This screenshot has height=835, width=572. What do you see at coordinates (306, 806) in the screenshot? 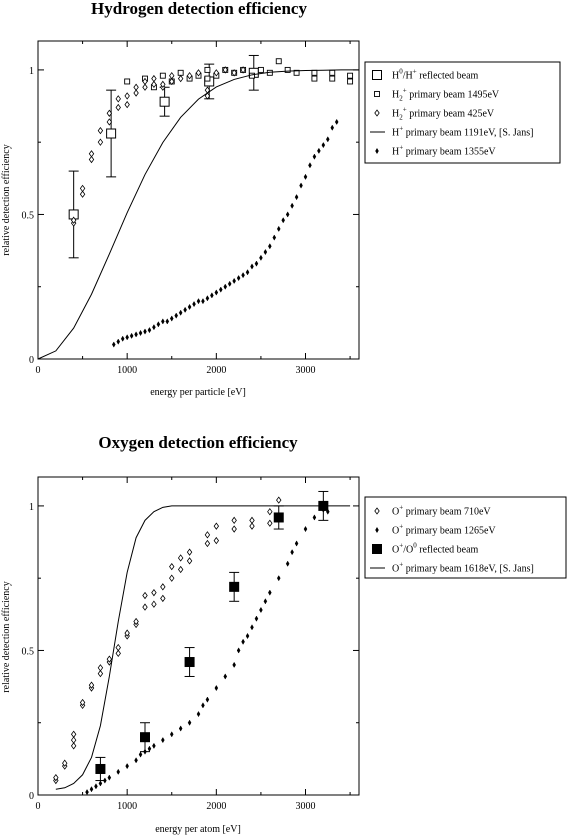
I see `x-tick-label: 3000` at bounding box center [306, 806].